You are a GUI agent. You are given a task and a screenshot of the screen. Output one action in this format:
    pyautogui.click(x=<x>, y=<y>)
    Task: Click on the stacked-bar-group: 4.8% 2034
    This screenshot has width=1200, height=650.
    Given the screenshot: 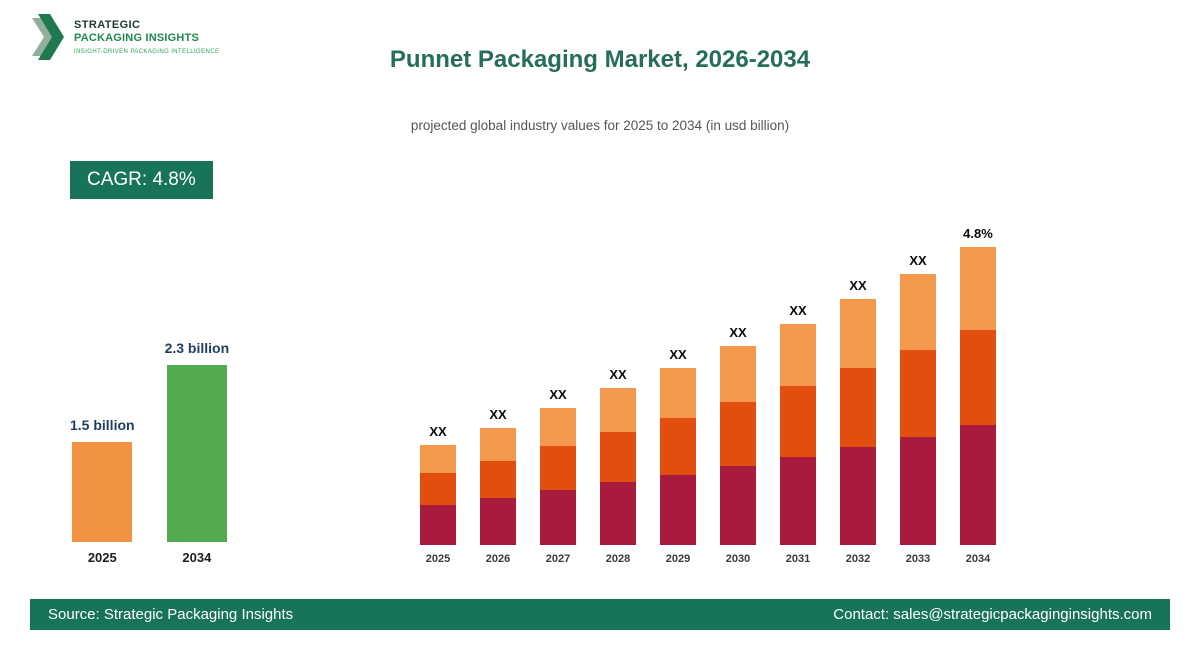 What is the action you would take?
    pyautogui.click(x=978, y=395)
    